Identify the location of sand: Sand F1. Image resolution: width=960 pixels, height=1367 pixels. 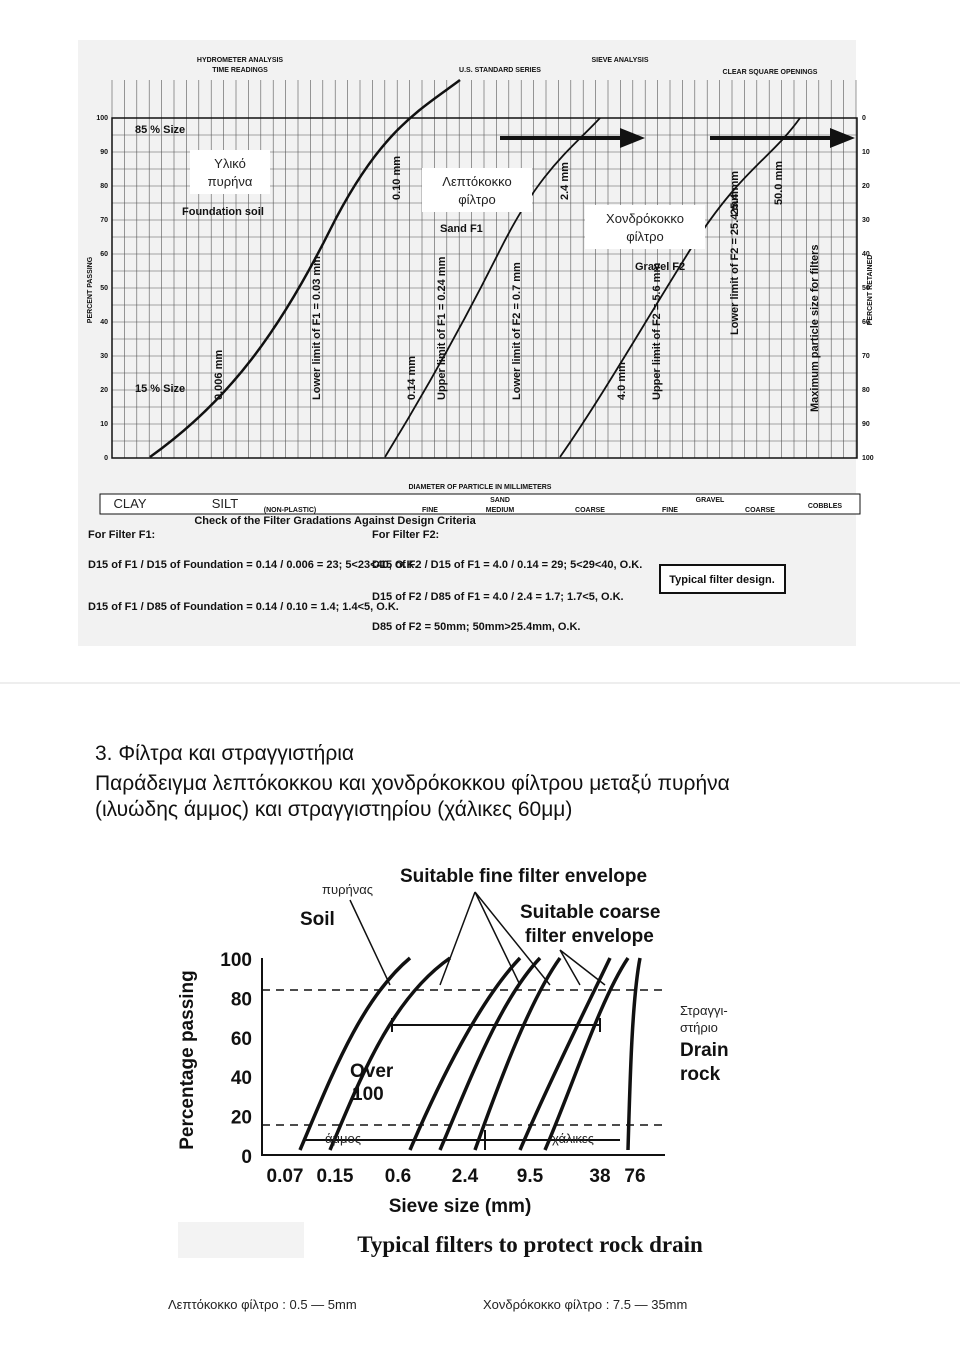
(461, 229).